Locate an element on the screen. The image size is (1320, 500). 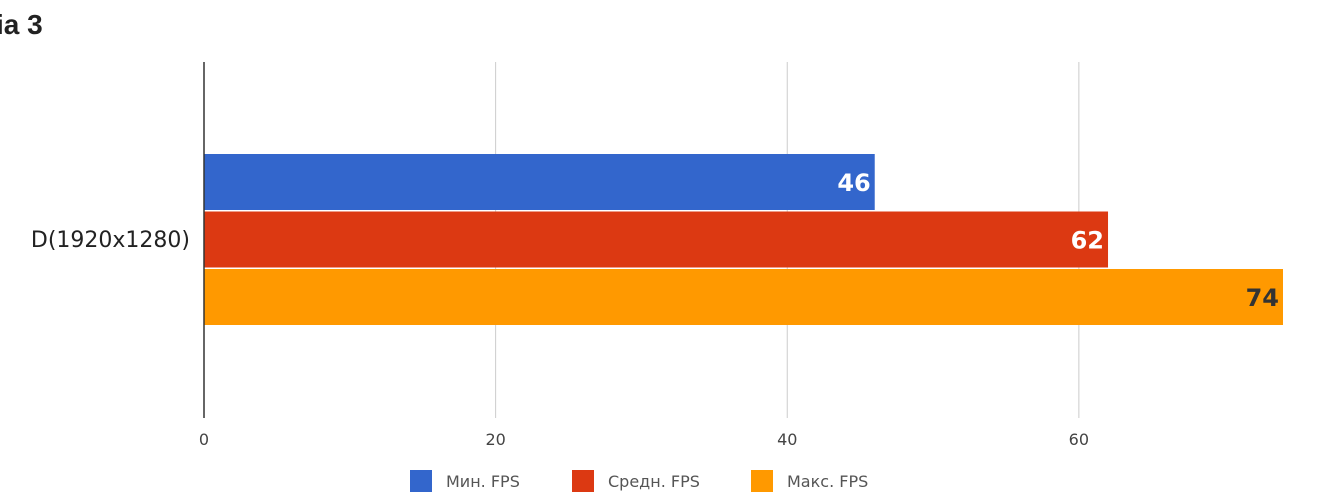
x-tick-label-40: 40 is located at coordinates (787, 439).